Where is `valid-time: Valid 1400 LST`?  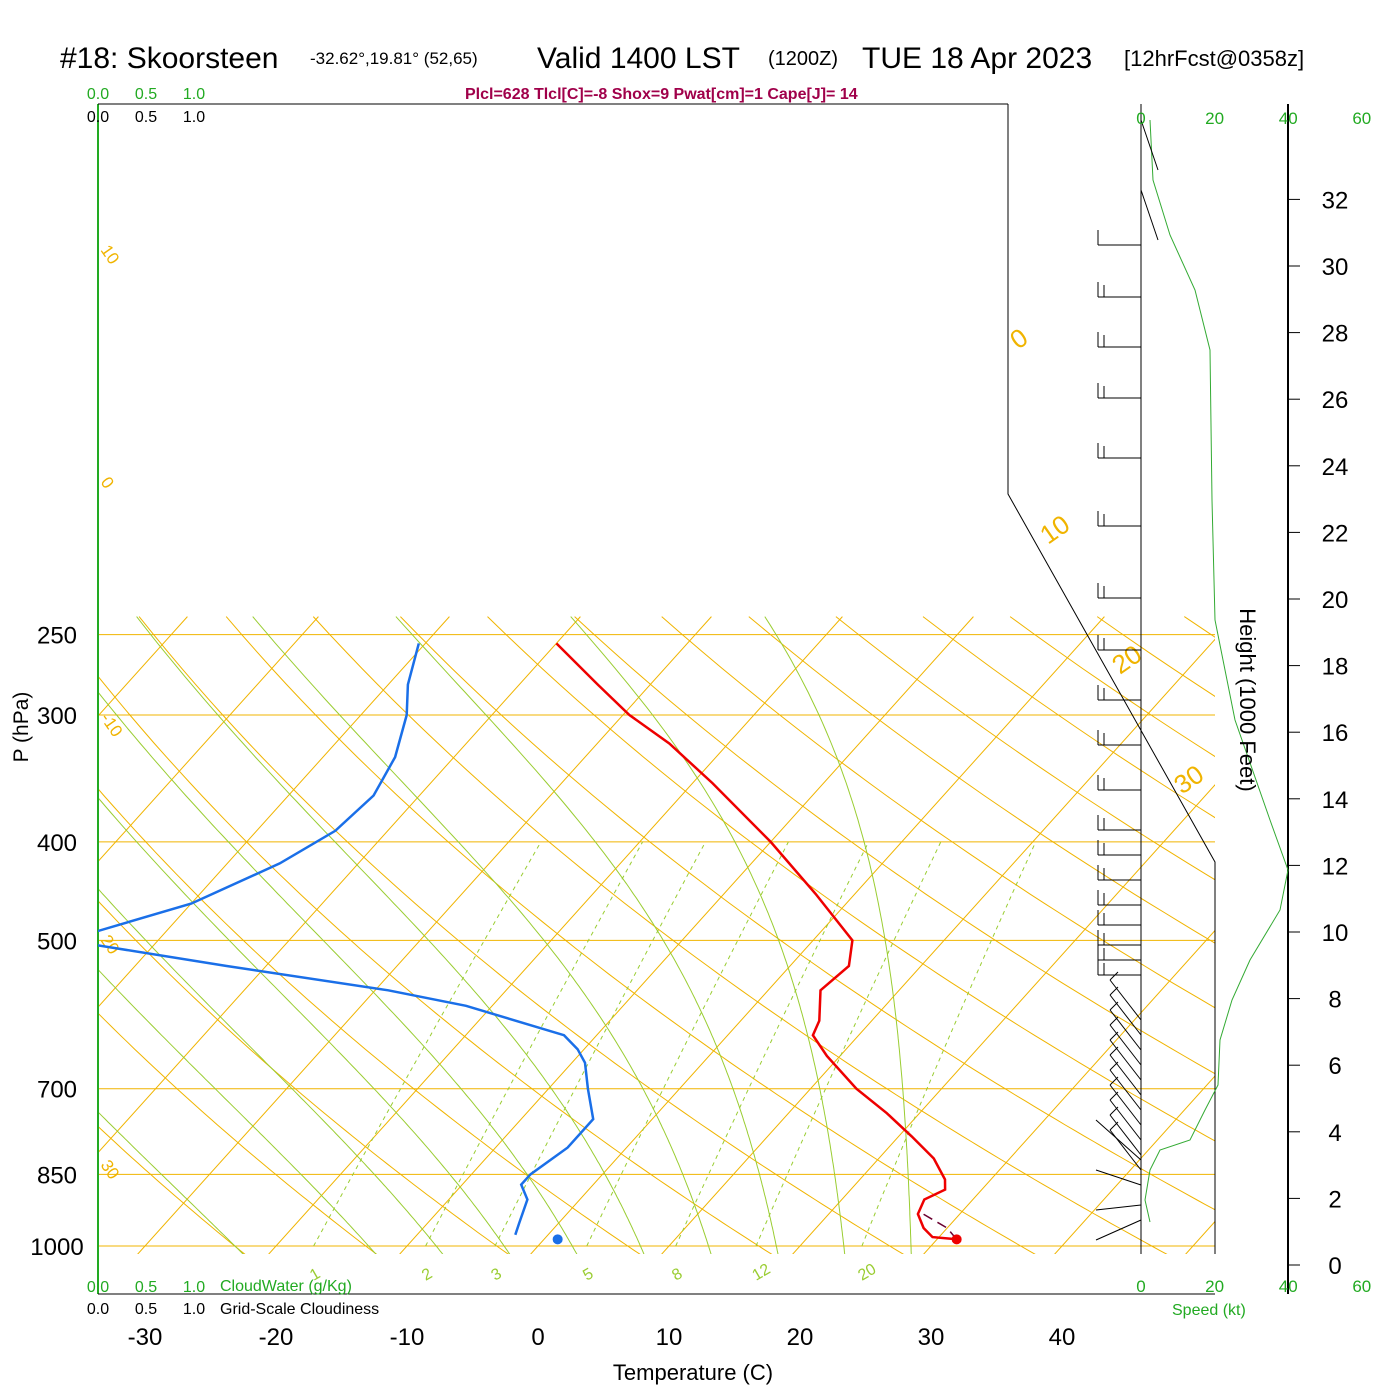
valid-time: Valid 1400 LST is located at coordinates (638, 58).